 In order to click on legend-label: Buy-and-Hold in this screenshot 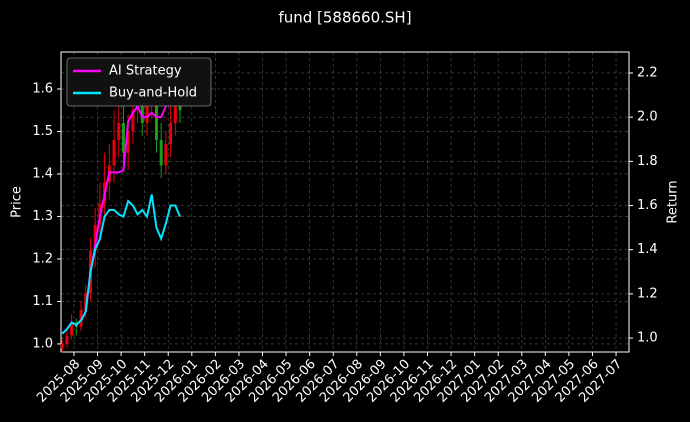, I will do `click(153, 93)`.